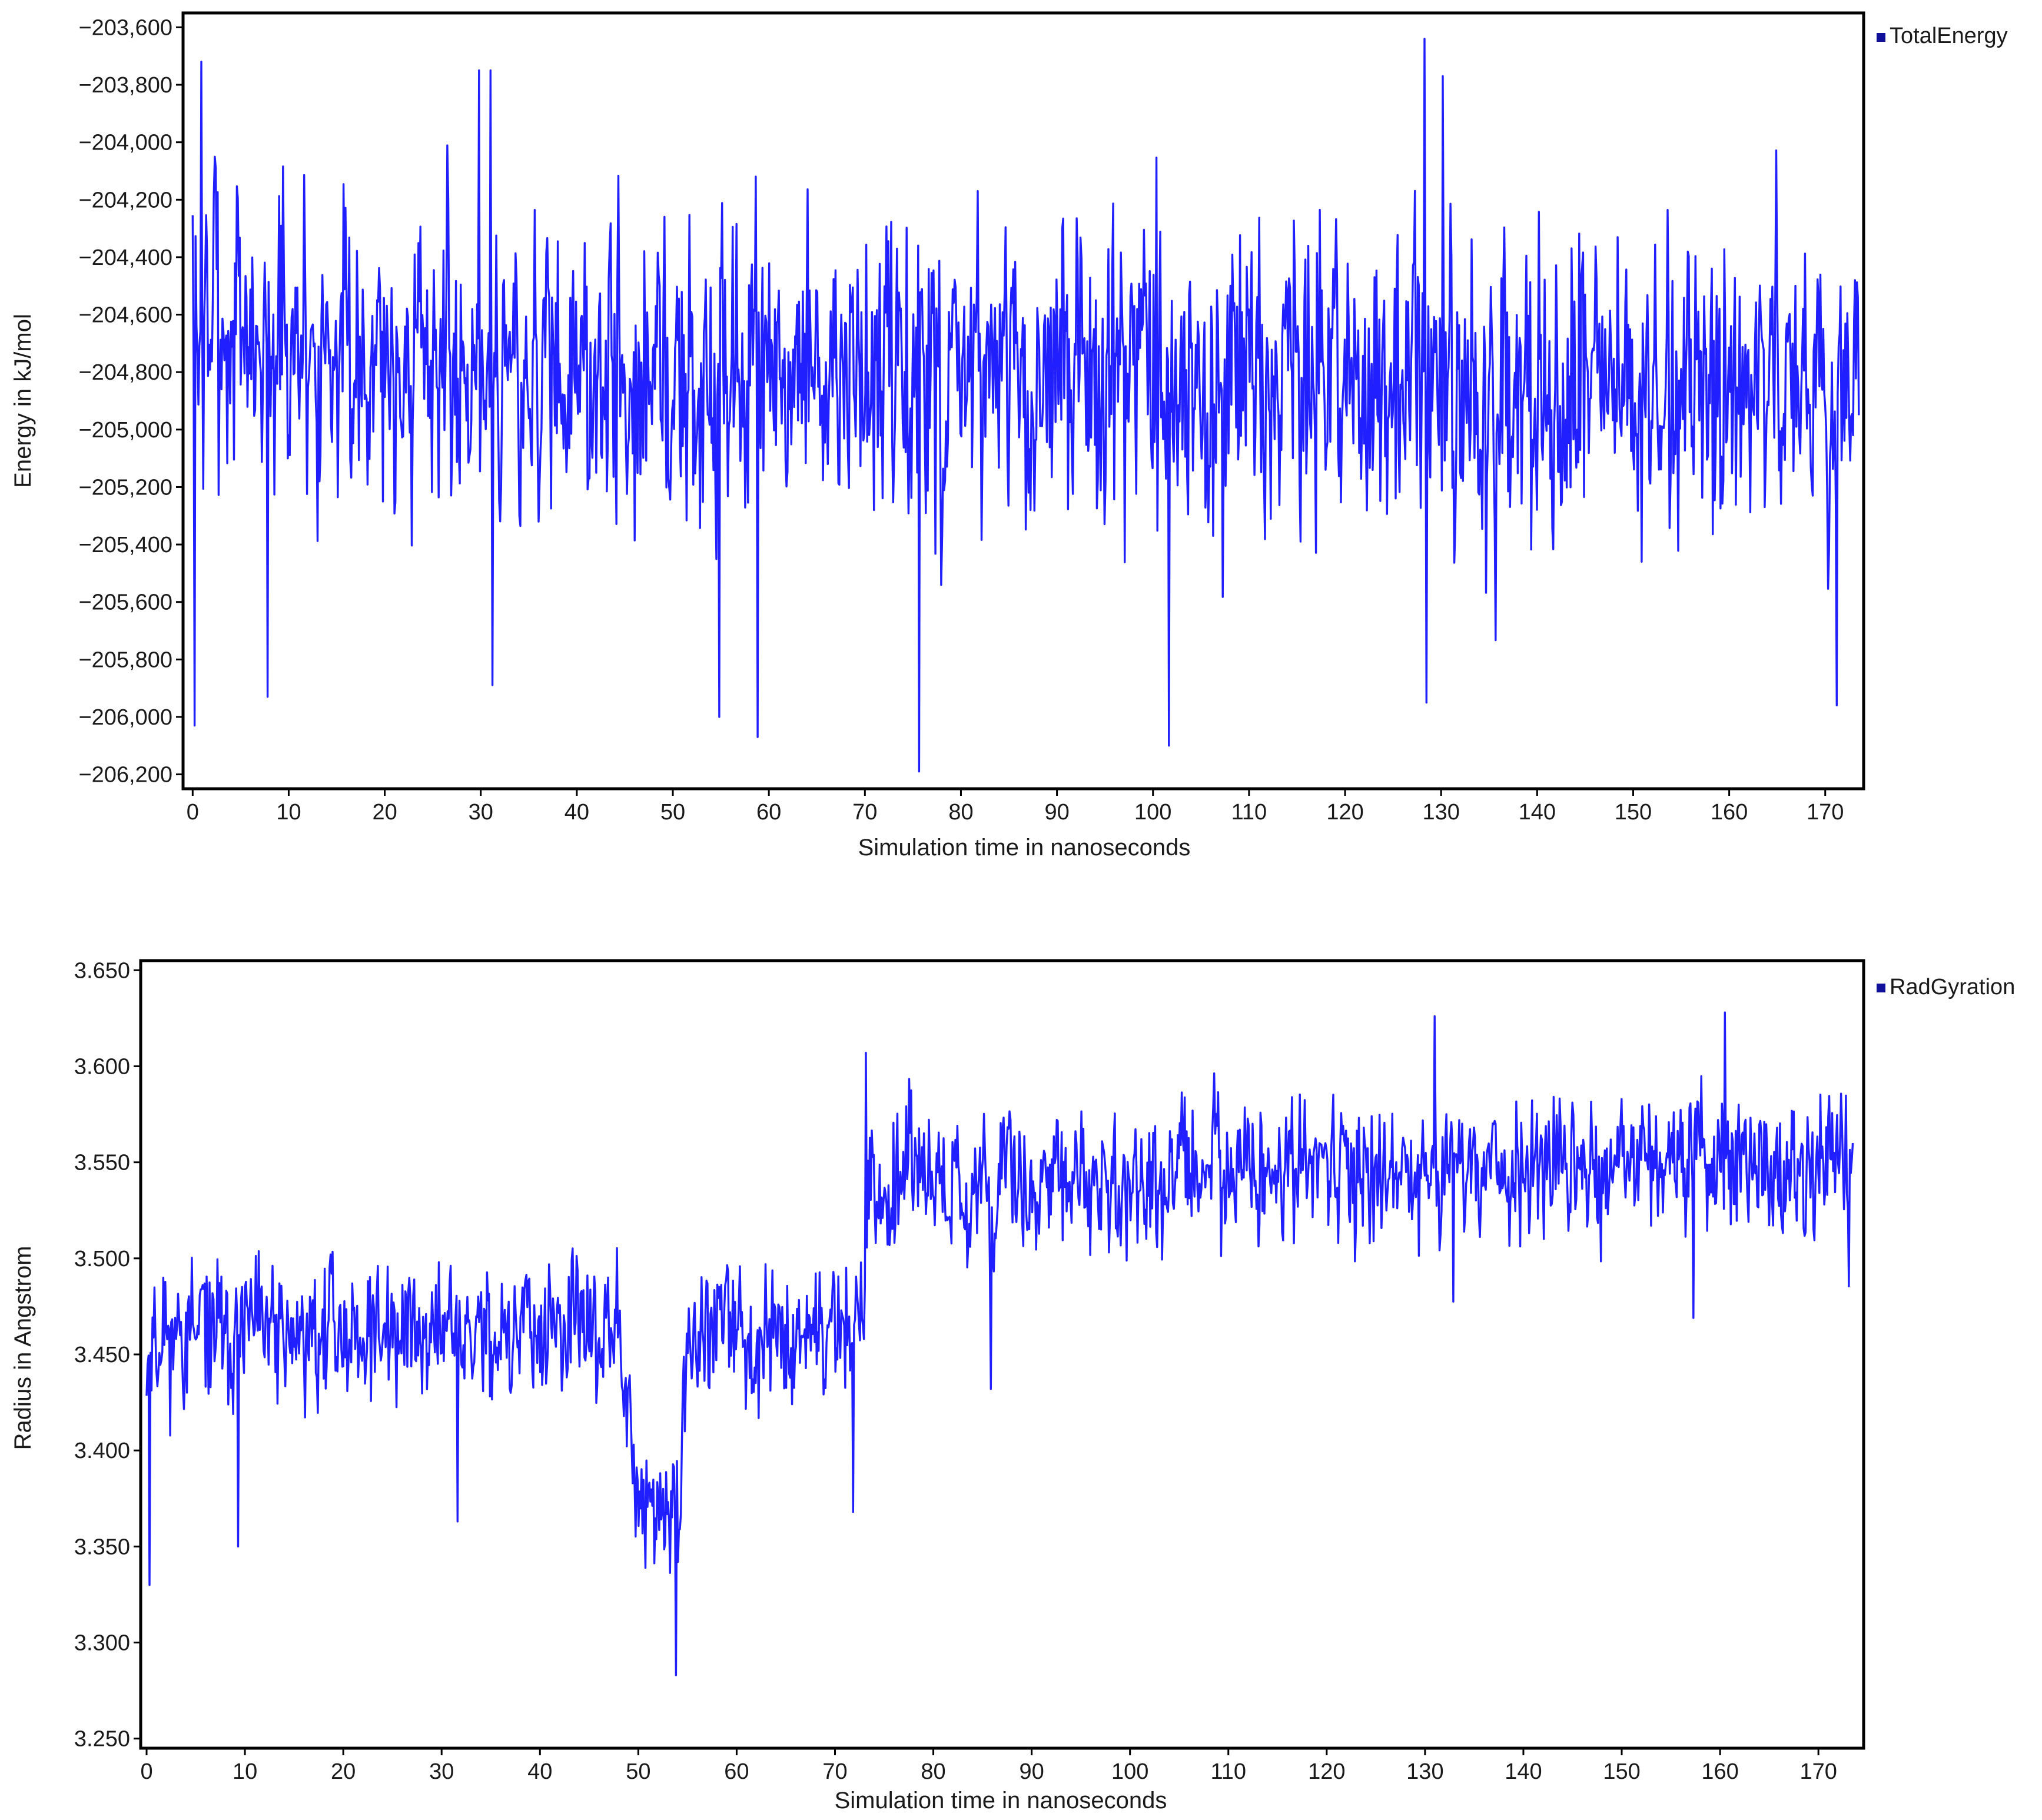 This screenshot has height=1820, width=2042. Describe the element at coordinates (125, 659) in the screenshot. I see `y-tick-label: −205,800` at that location.